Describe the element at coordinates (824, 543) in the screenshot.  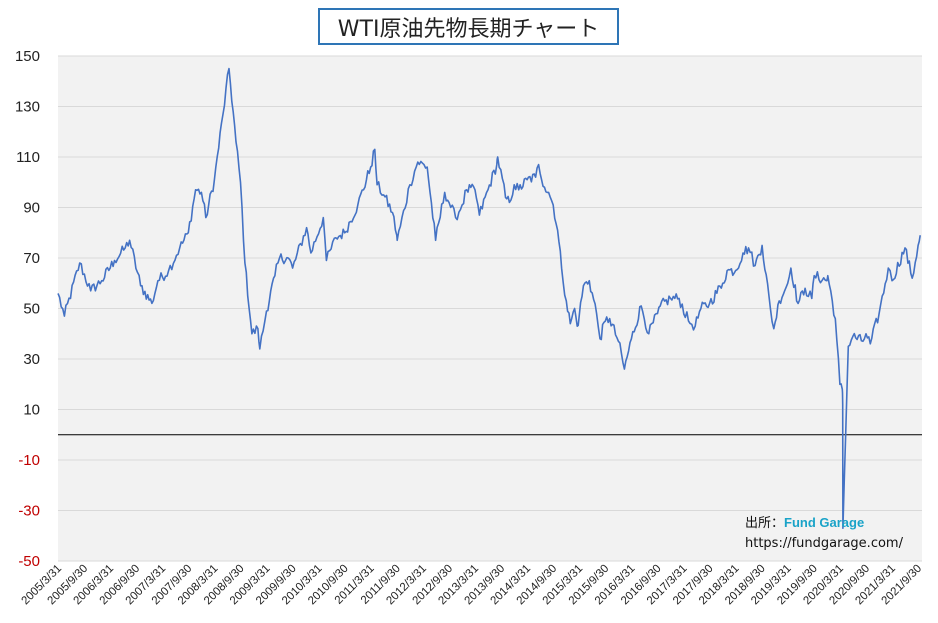
I see `source-url: https://fundgarage.com/` at that location.